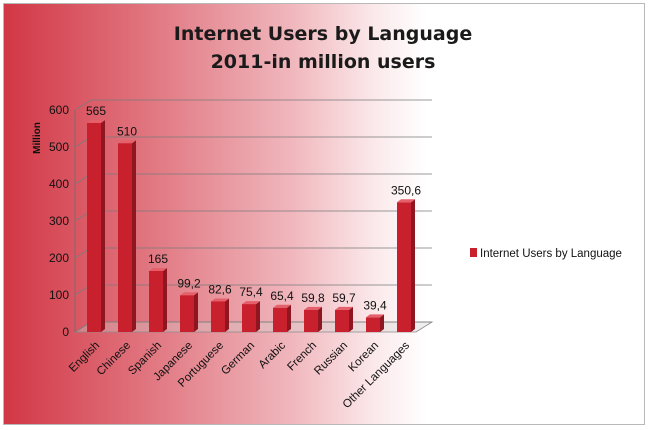  I want to click on category-label: Chinese, so click(114, 359).